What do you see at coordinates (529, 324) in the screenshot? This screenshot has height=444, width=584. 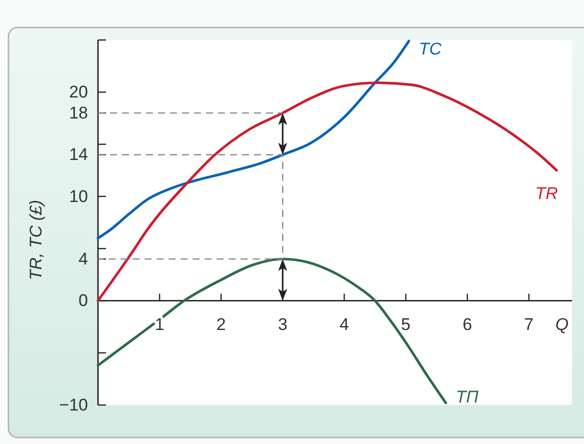 I see `x-tick-label: 7` at bounding box center [529, 324].